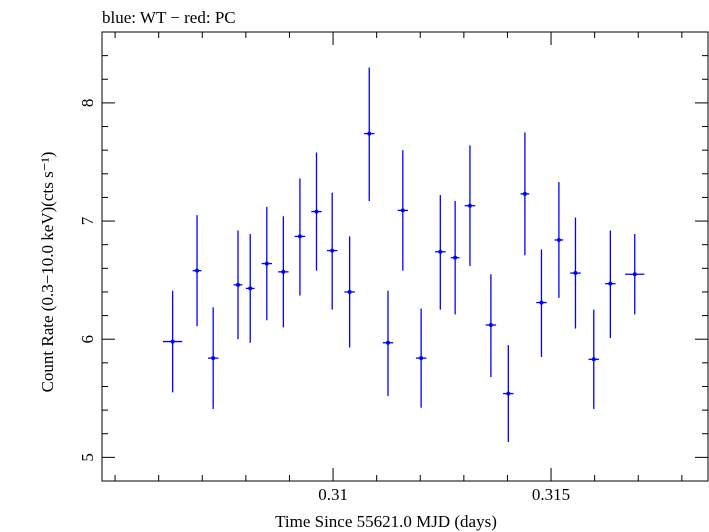  What do you see at coordinates (551, 494) in the screenshot?
I see `x-tick-label: 0.315` at bounding box center [551, 494].